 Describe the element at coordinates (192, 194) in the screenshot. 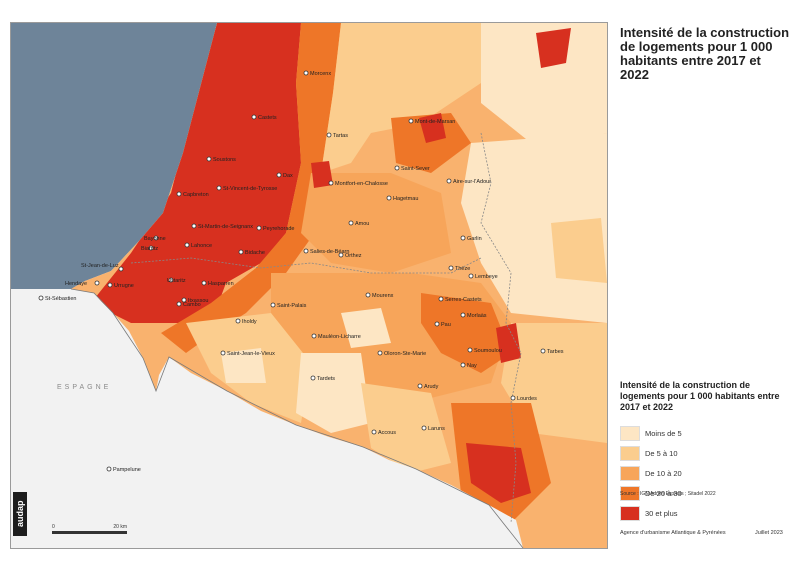

I see `city-marker: Capbreton` at that location.